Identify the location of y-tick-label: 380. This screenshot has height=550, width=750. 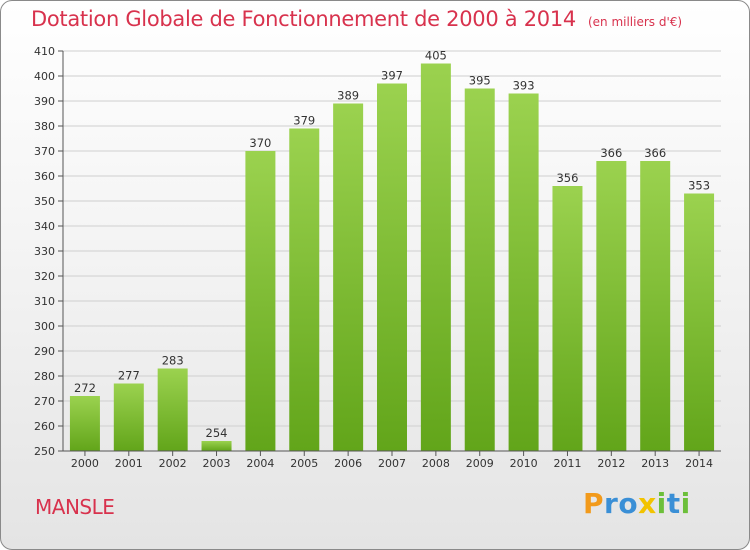
(44, 126).